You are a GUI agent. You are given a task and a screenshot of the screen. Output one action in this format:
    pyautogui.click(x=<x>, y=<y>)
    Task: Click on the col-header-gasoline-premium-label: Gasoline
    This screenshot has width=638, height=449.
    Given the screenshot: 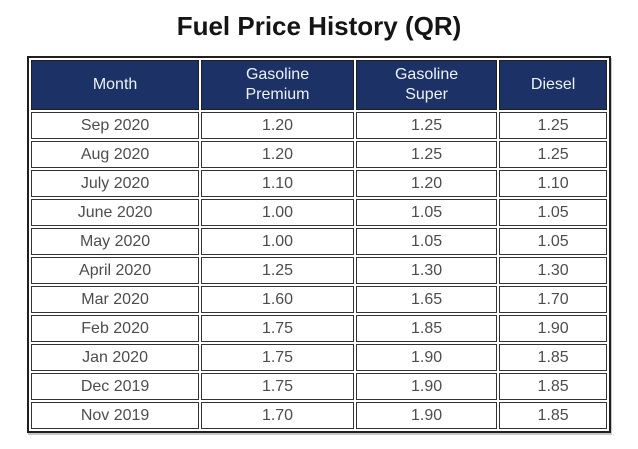 What is the action you would take?
    pyautogui.click(x=277, y=74)
    